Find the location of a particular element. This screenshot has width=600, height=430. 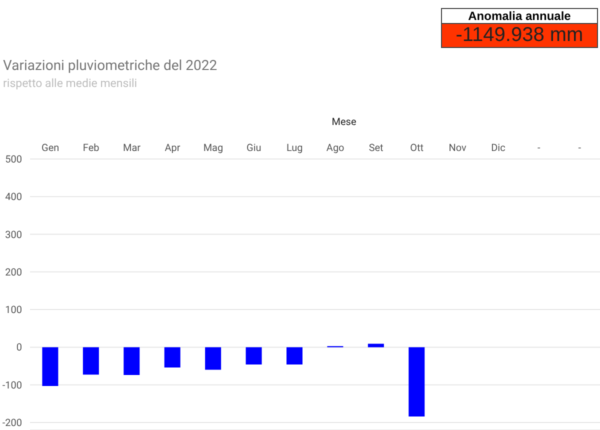

x-tick-label: Lug is located at coordinates (294, 148).